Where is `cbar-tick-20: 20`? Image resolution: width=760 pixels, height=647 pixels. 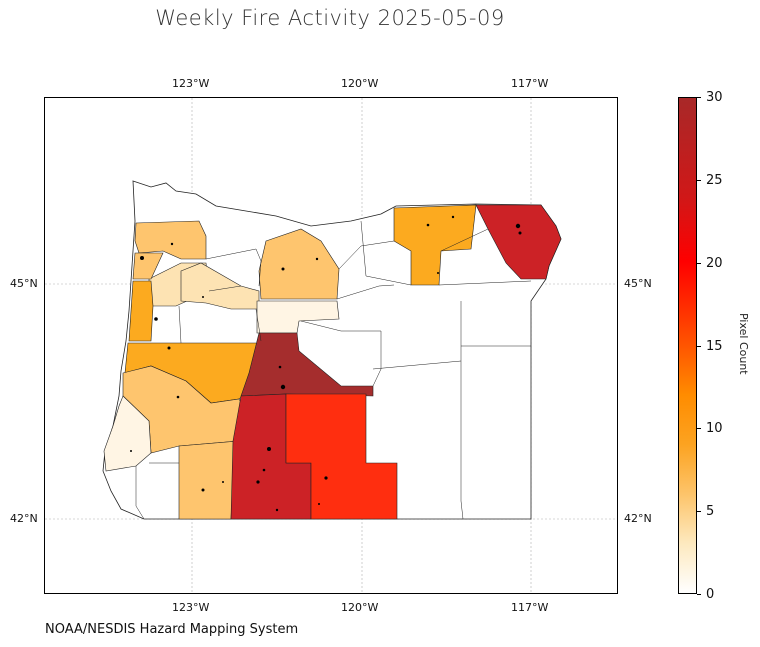
cbar-tick-20: 20 is located at coordinates (714, 263).